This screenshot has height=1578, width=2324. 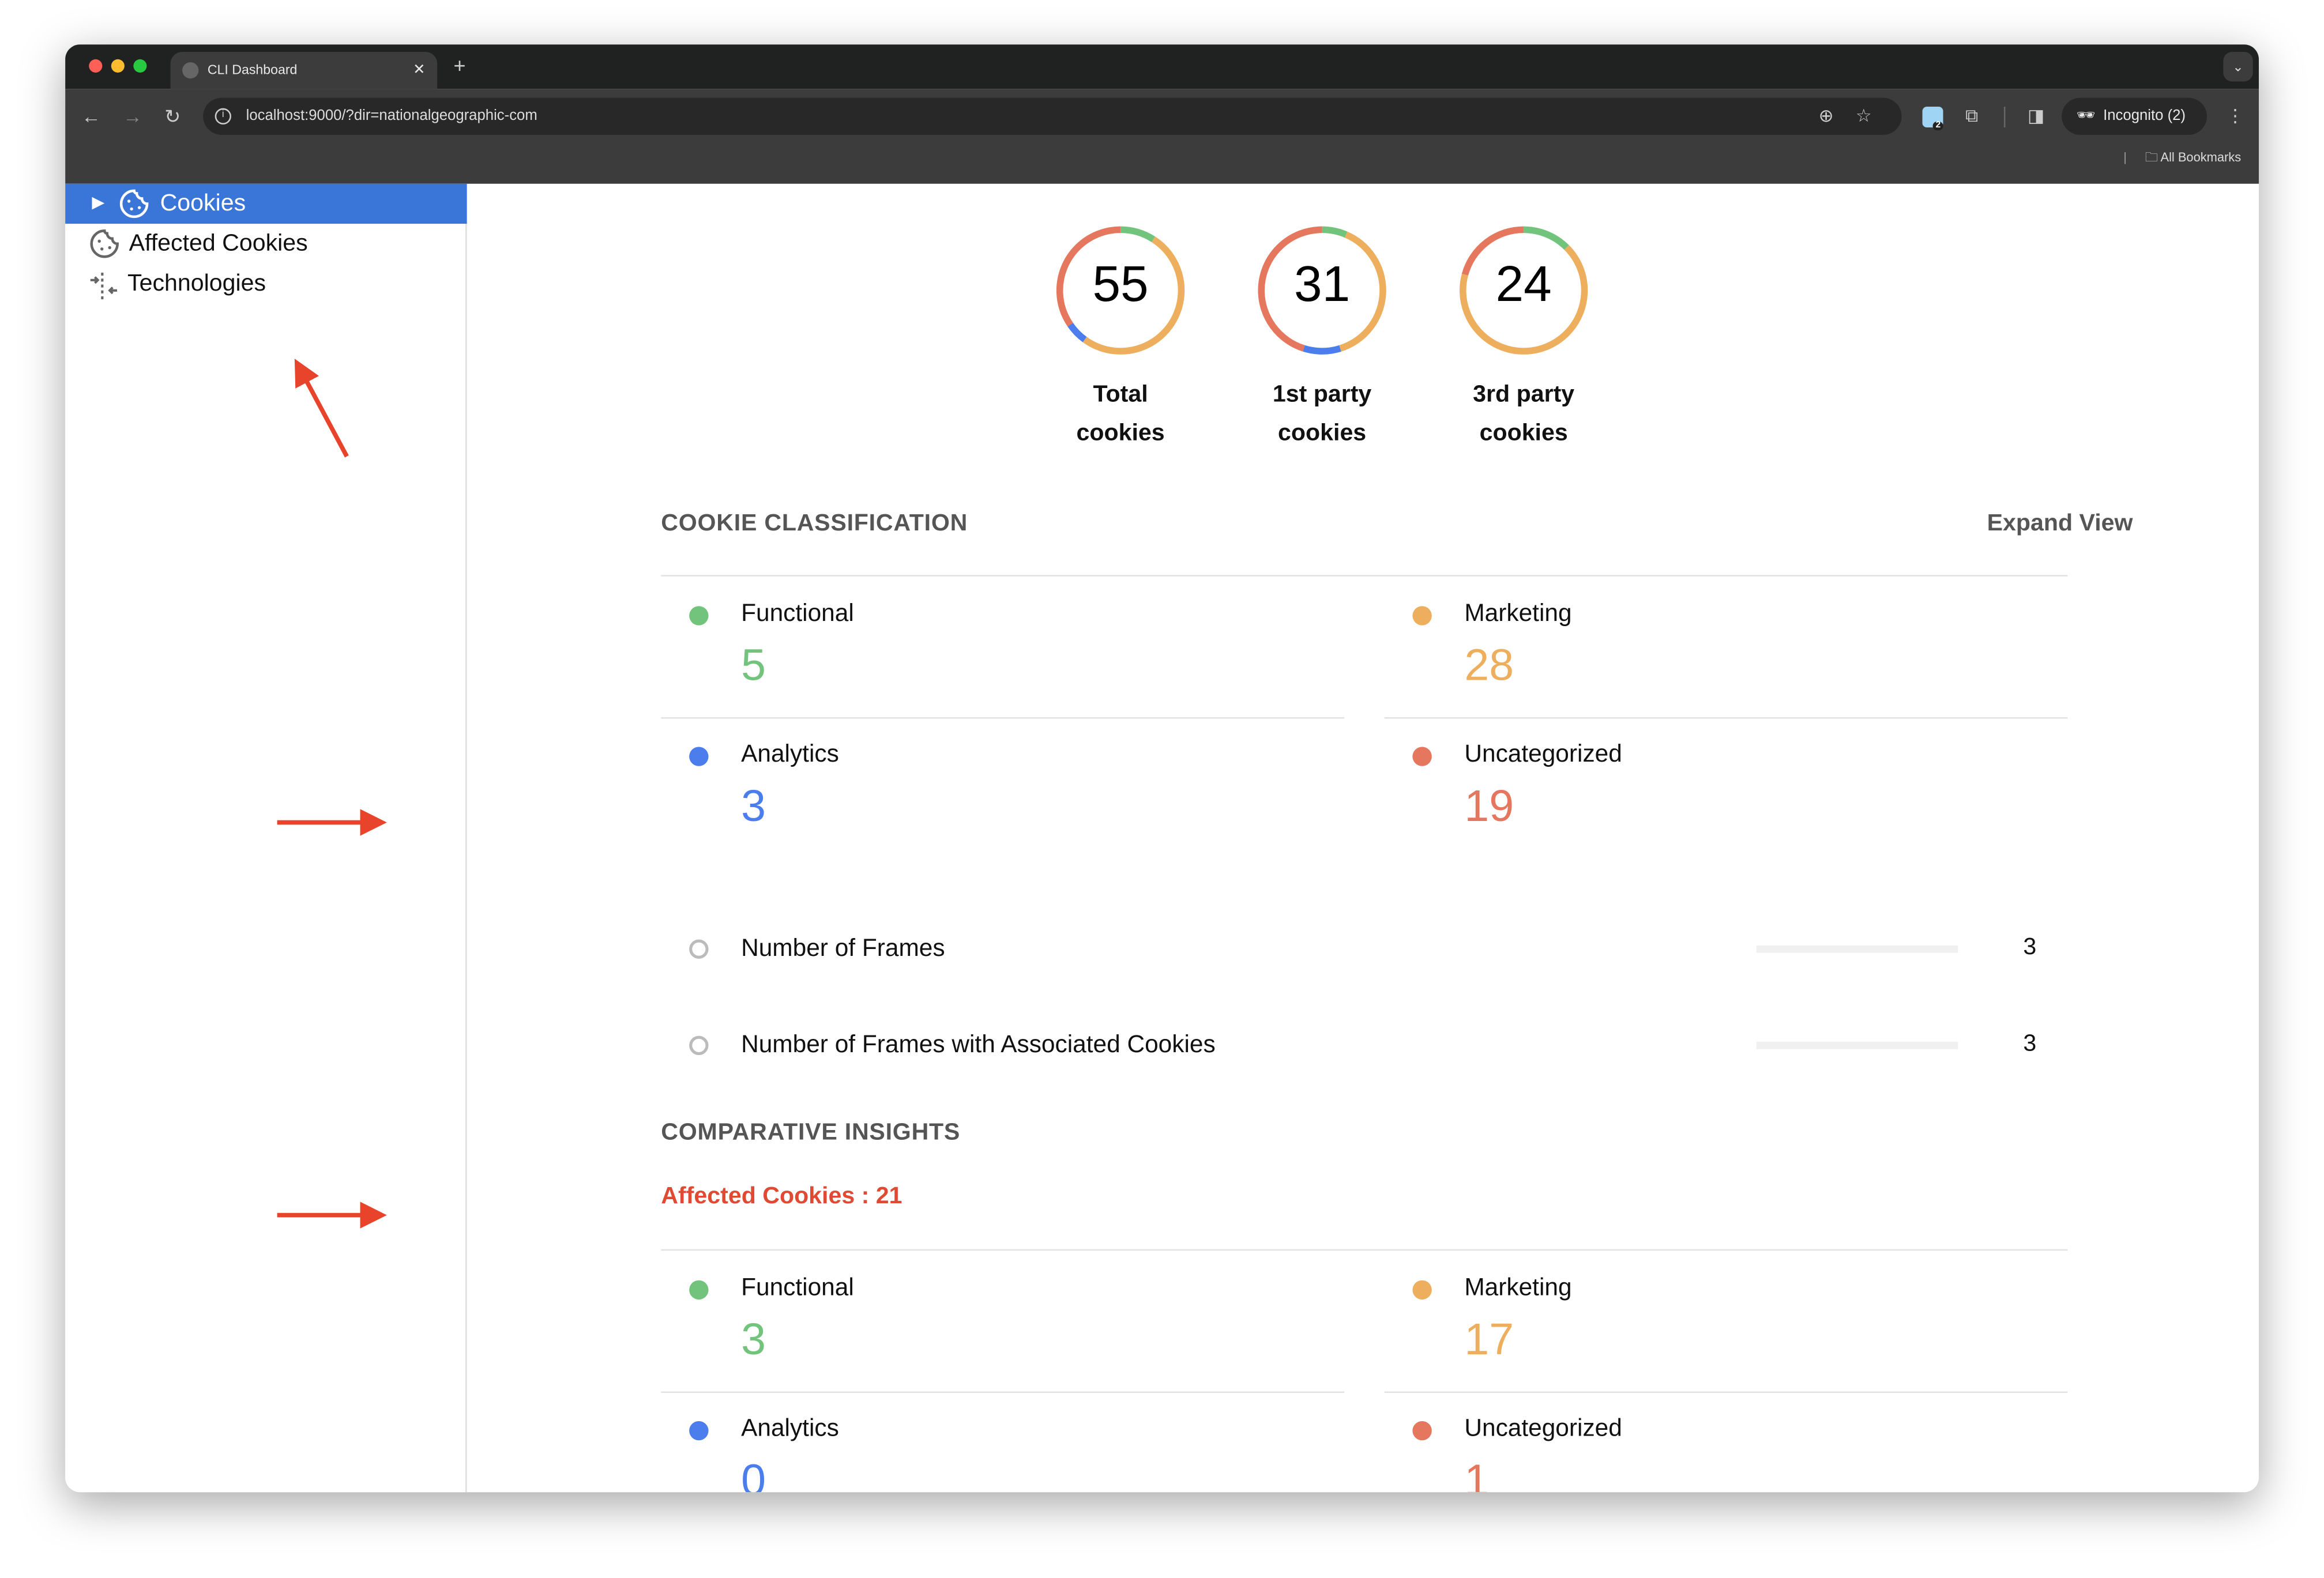 What do you see at coordinates (1162, 66) in the screenshot?
I see `tab-bar: CLI Dashboard ✕ + ⌄` at bounding box center [1162, 66].